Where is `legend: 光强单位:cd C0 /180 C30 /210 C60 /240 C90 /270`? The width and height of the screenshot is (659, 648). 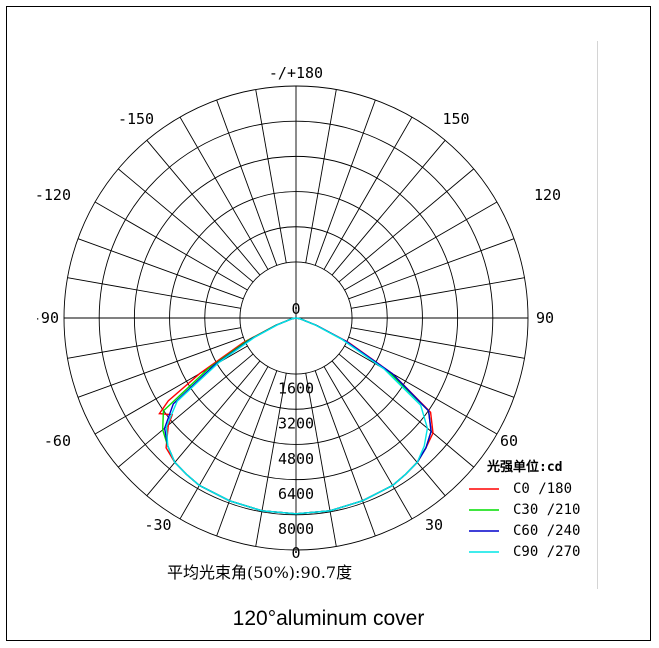 legend: 光强单位:cd C0 /180 C30 /210 C60 /240 C90 /270 is located at coordinates (524, 509).